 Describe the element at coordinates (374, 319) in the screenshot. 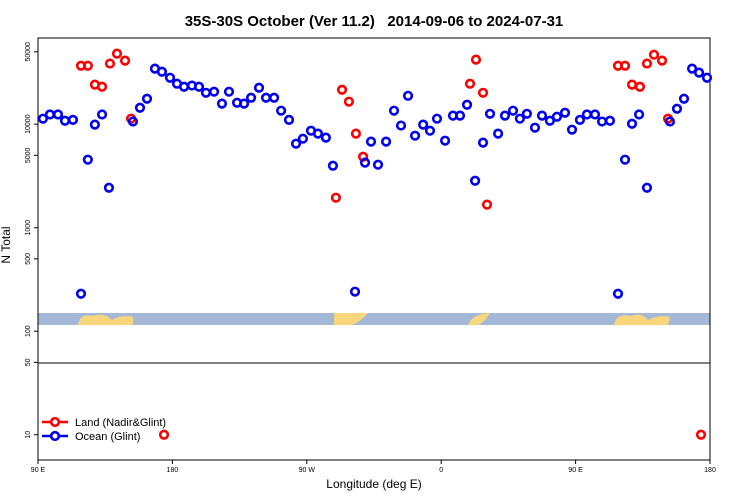

I see `map-strip` at that location.